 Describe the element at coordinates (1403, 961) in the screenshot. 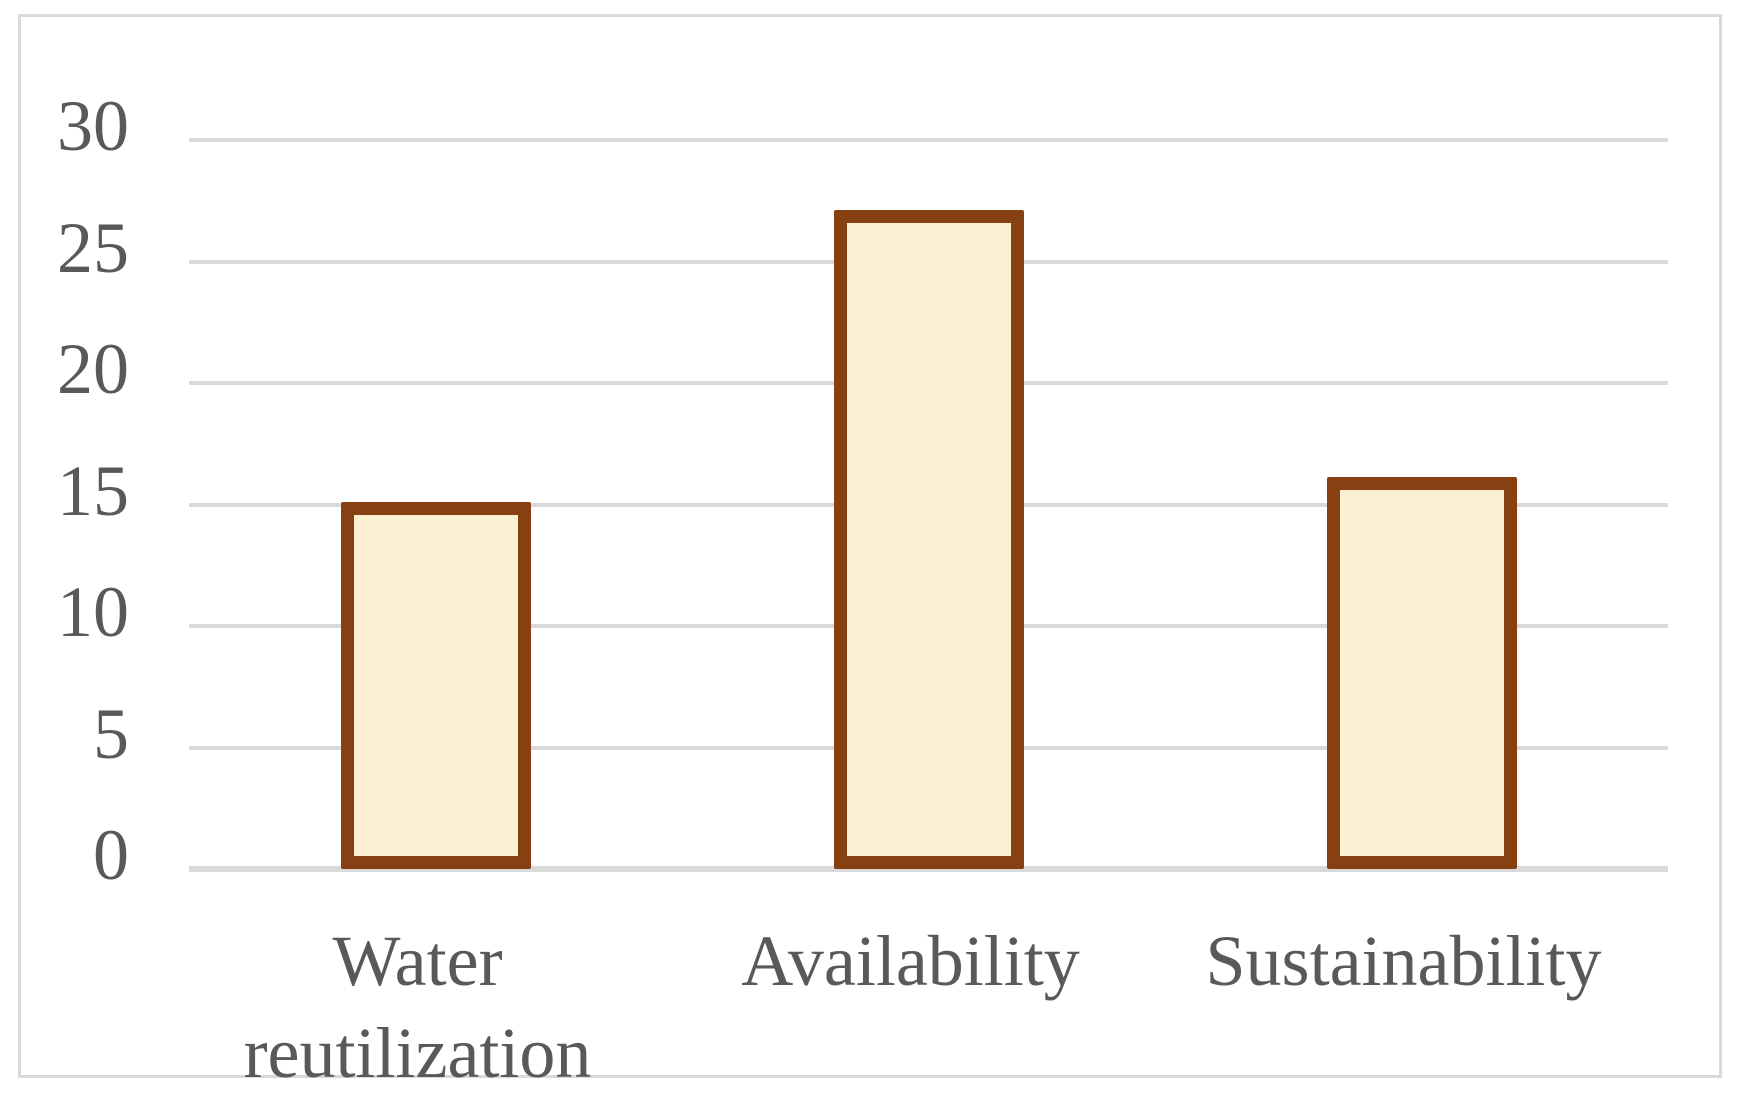

I see `x-axis-category-label: Sustainability` at that location.